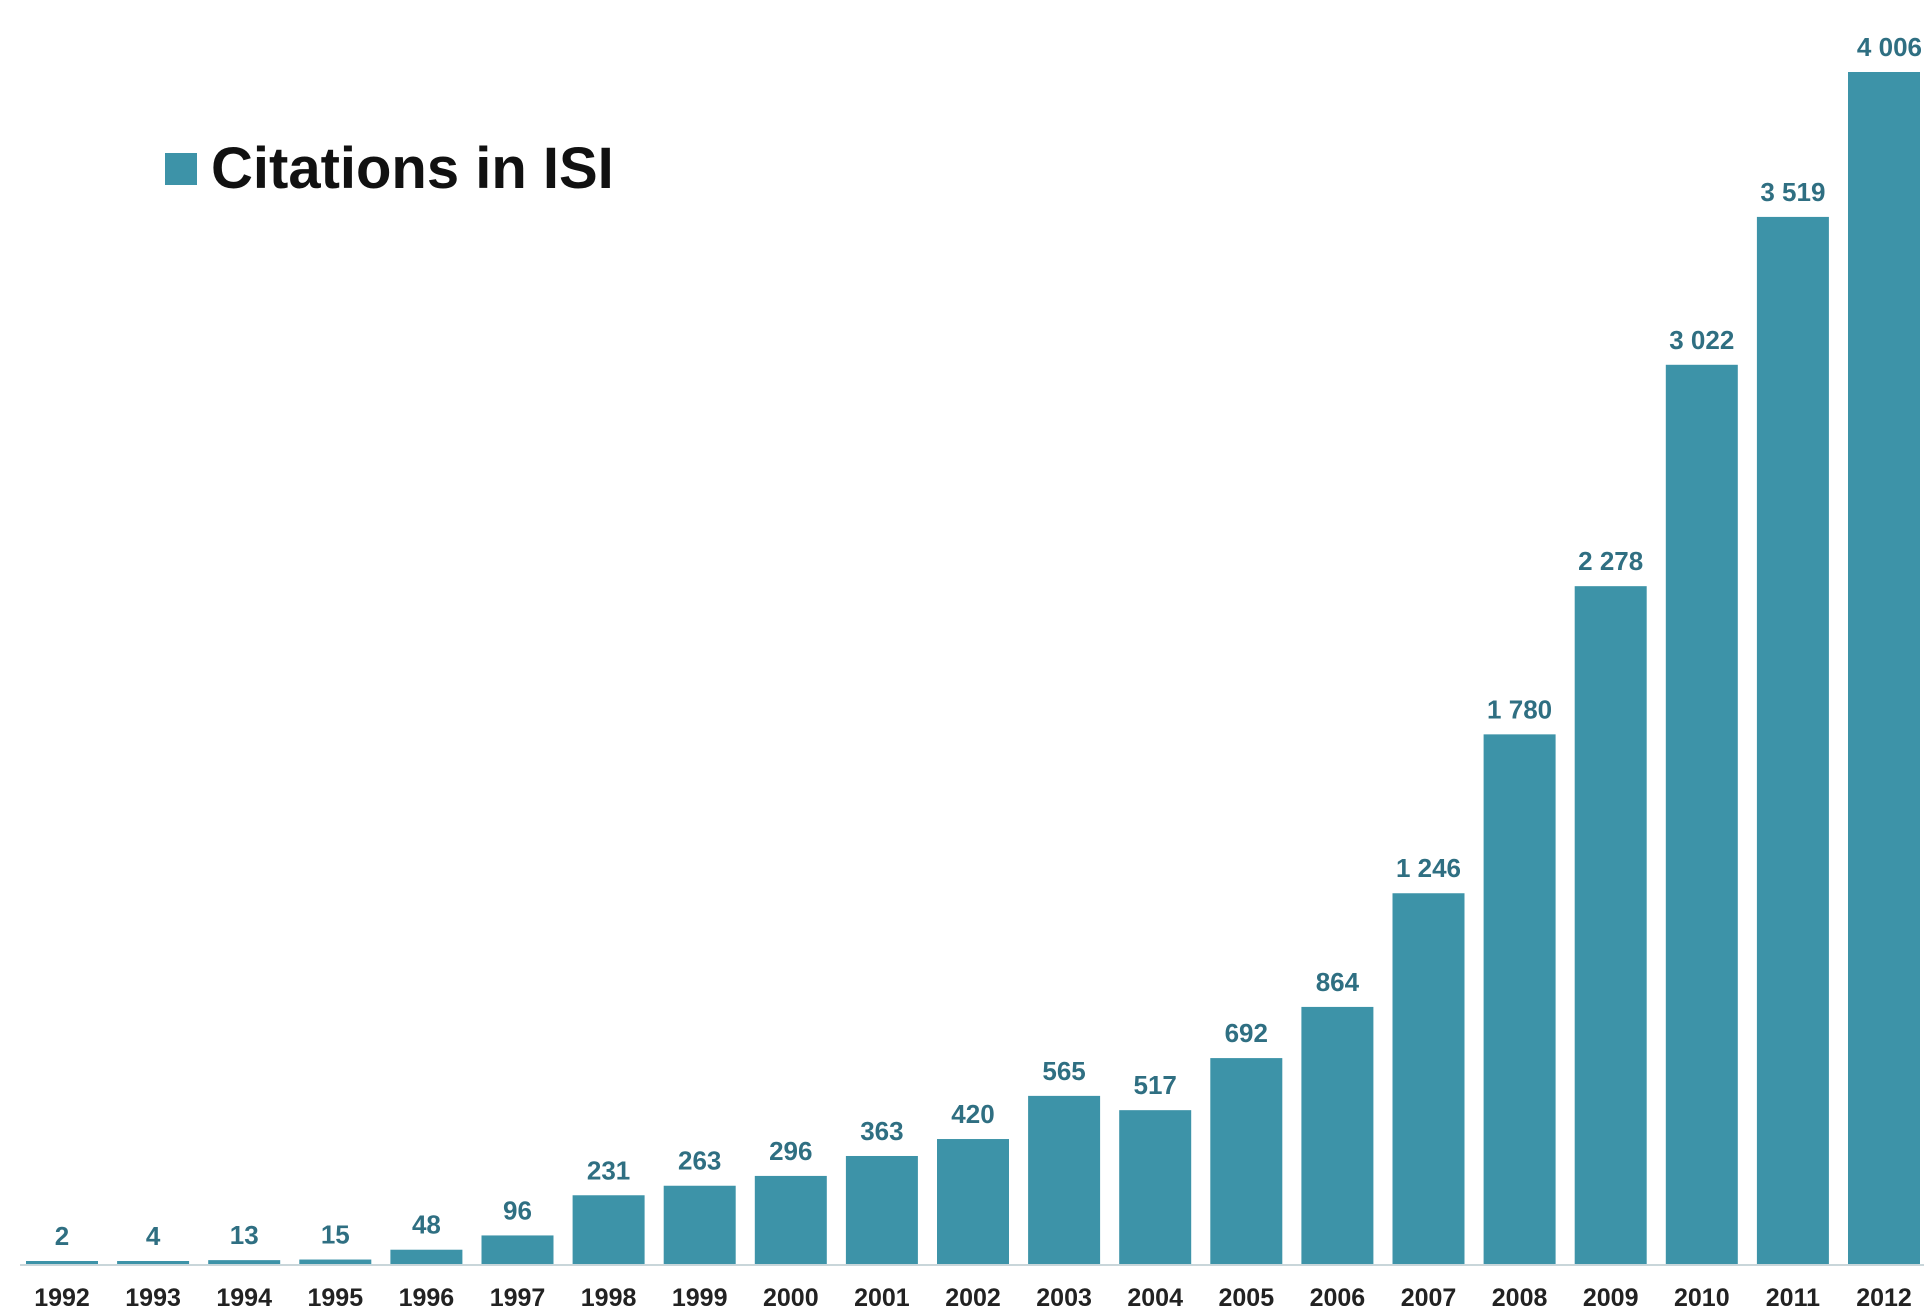  Describe the element at coordinates (790, 1151) in the screenshot. I see `value-label-2000: 296` at that location.